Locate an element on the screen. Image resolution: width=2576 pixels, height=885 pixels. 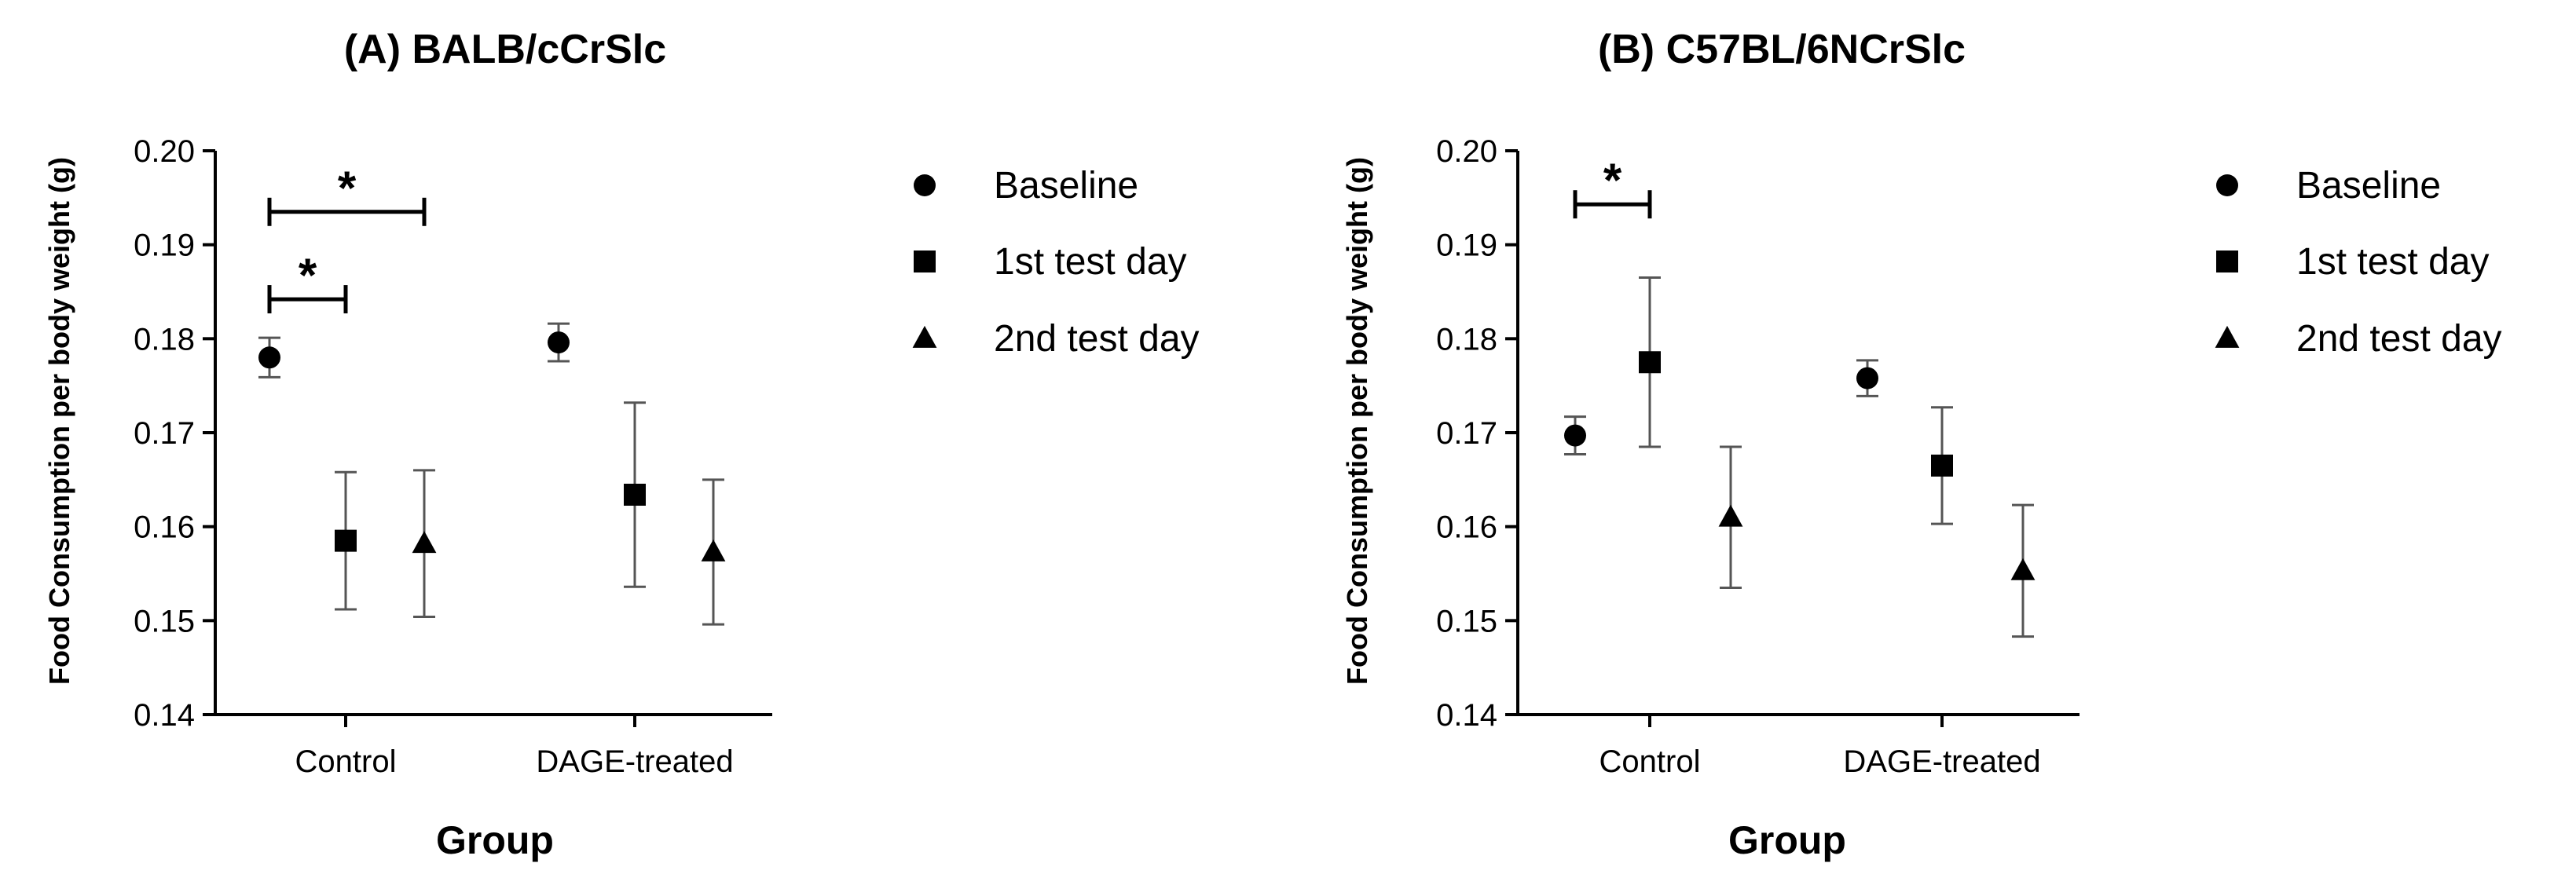
chart-title: (A) BALB/cCrSlc is located at coordinates (505, 49).